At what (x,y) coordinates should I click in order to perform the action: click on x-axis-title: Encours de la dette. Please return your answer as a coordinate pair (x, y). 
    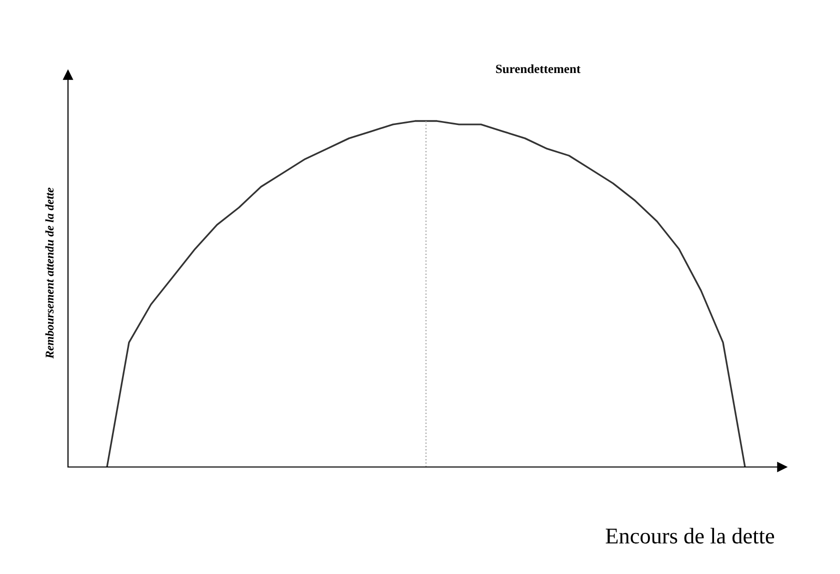
    Looking at the image, I should click on (690, 536).